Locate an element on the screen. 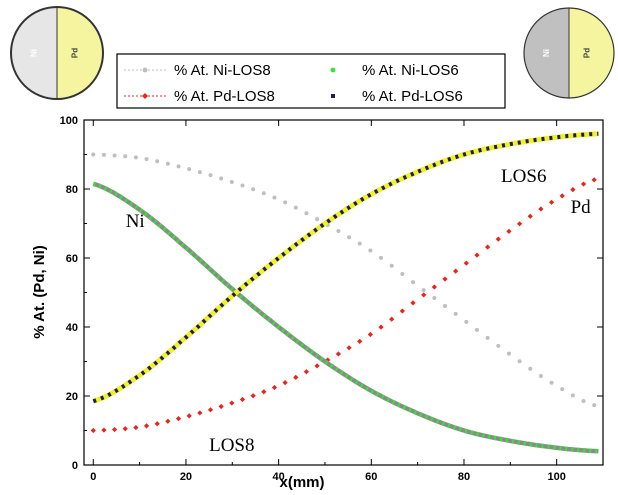 The image size is (618, 495). annotation-los6: LOS6 is located at coordinates (523, 176).